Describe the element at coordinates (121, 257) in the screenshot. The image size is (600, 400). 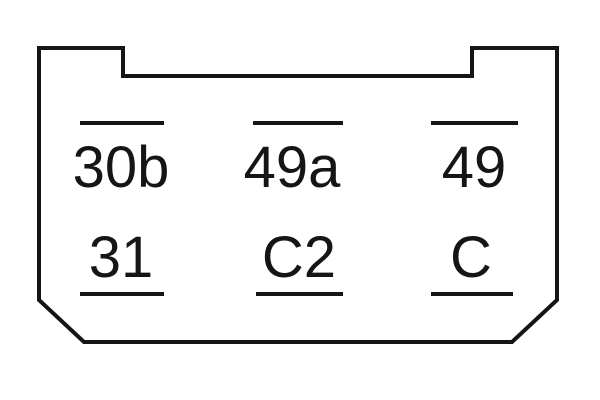
I see `pin-label-31: 31` at that location.